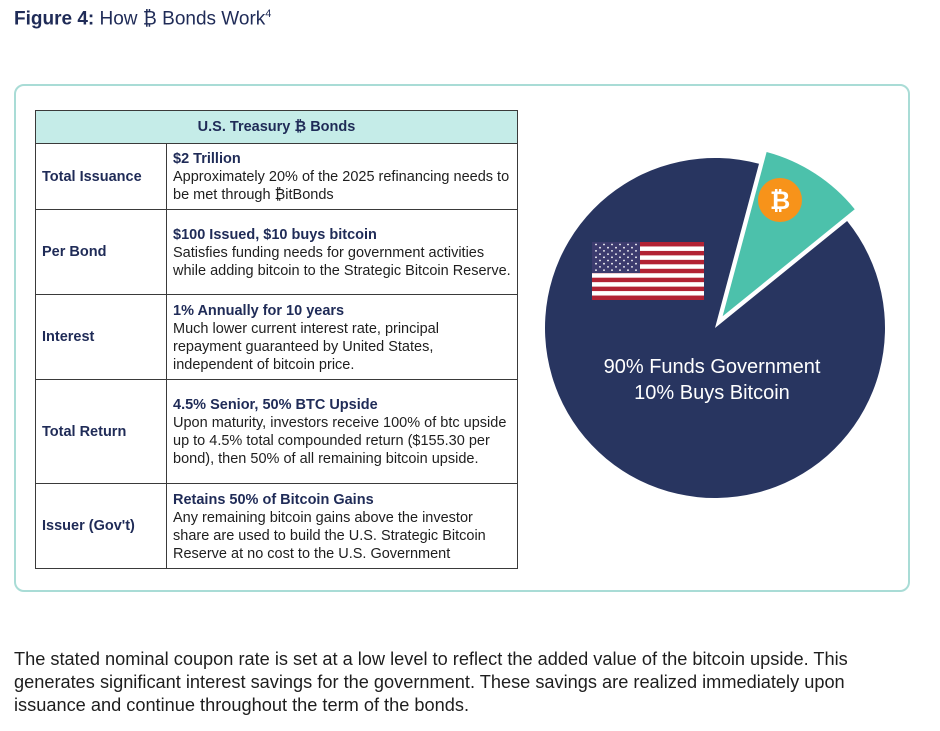  I want to click on bitcoin-icon: ₿, so click(780, 200).